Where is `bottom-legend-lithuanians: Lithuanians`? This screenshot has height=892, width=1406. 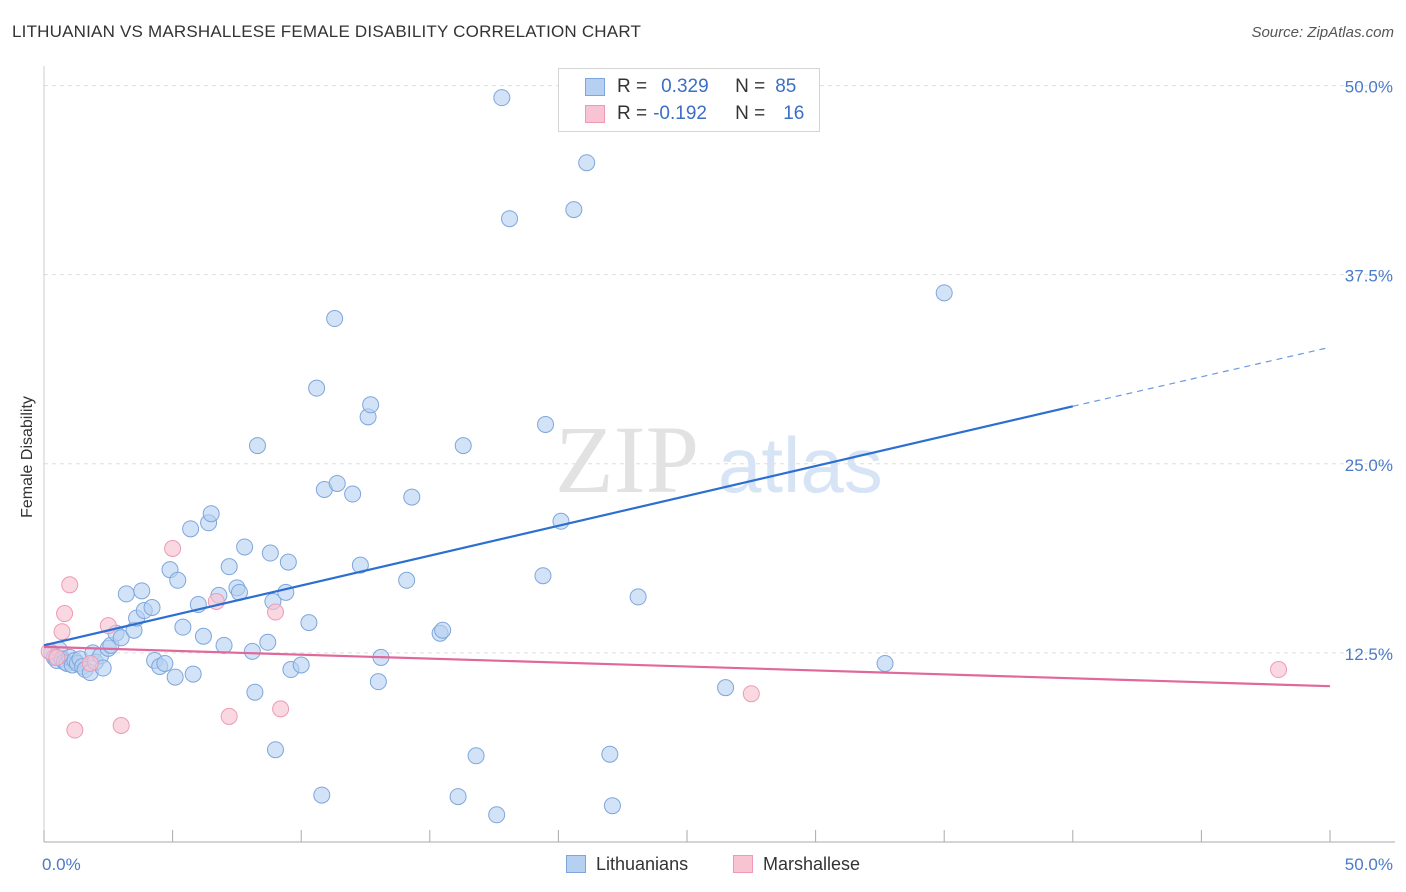
bottom-legend-lithuanians: Lithuanians is located at coordinates (627, 864).